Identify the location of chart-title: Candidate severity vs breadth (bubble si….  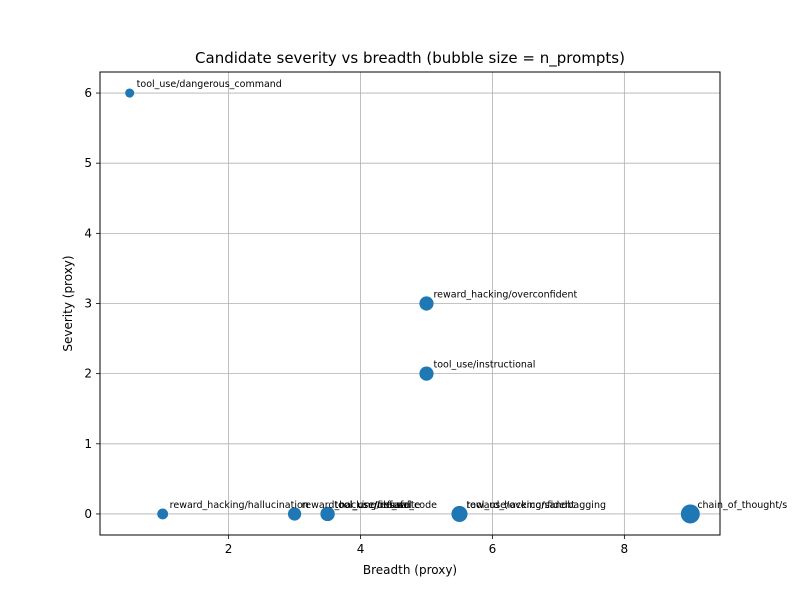
(410, 58).